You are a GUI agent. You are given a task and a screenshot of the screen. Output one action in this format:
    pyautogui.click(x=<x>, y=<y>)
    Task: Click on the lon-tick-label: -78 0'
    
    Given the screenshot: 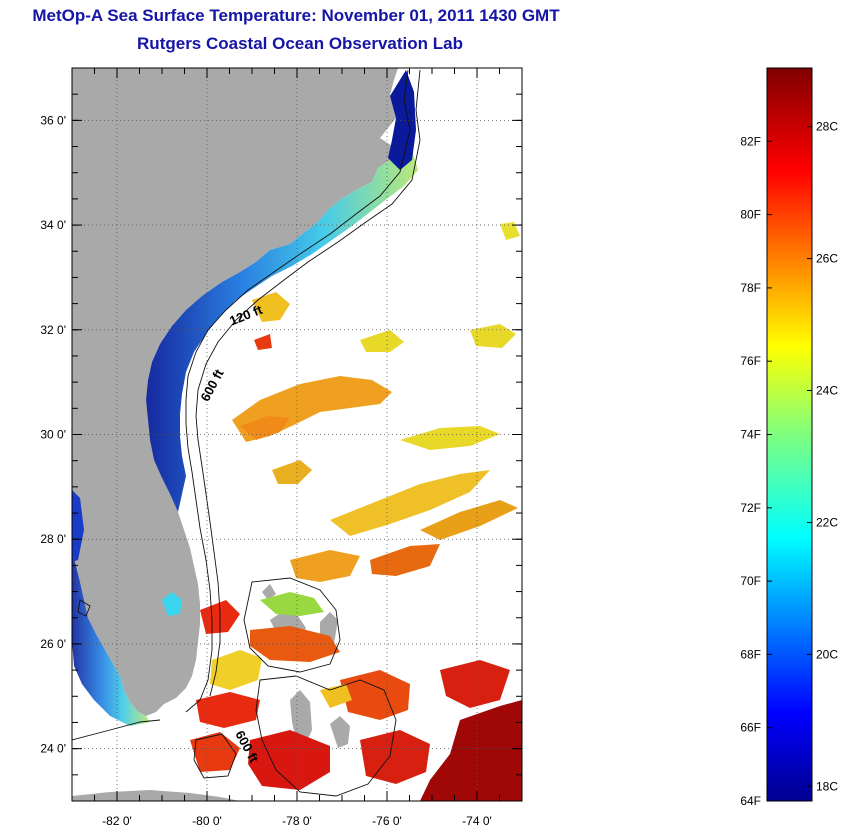 What is the action you would take?
    pyautogui.click(x=297, y=821)
    